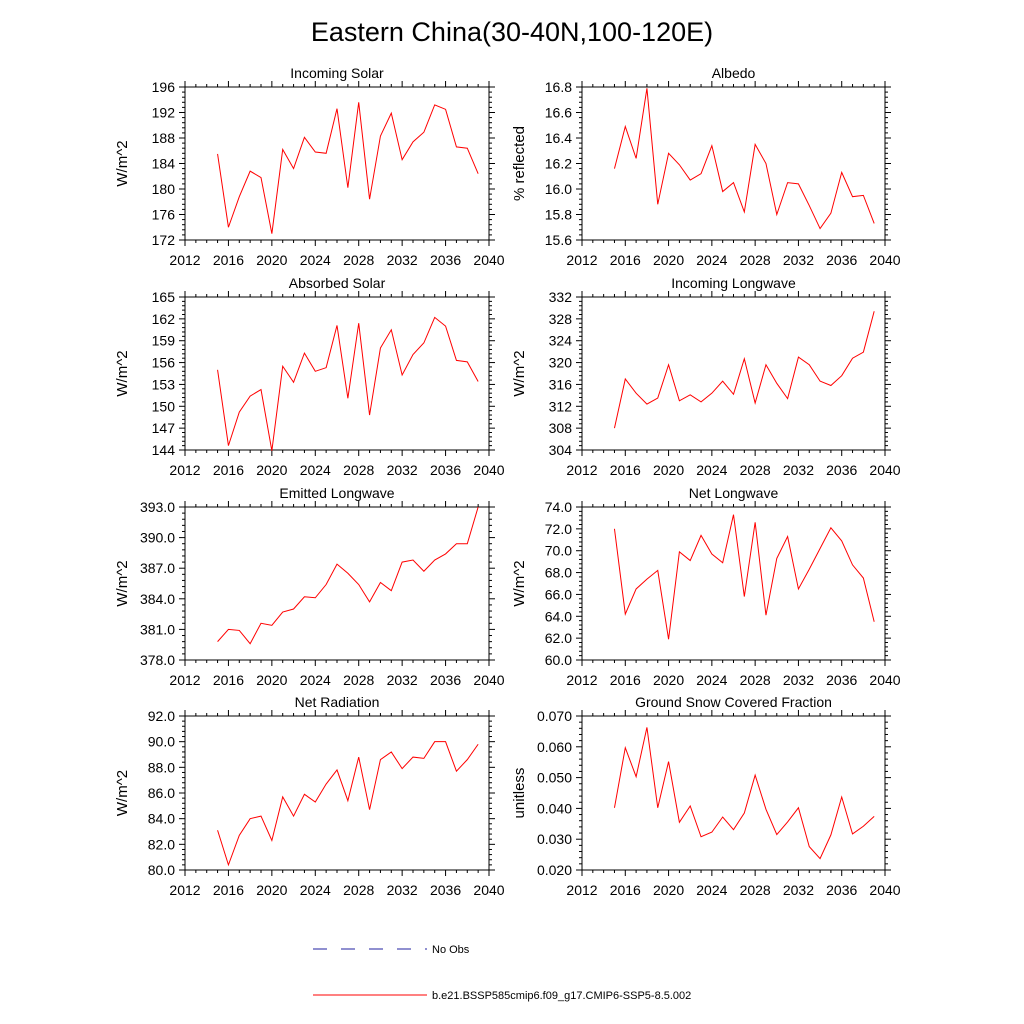 The height and width of the screenshot is (1024, 1024). I want to click on y-tick-label: 90.0, so click(161, 742).